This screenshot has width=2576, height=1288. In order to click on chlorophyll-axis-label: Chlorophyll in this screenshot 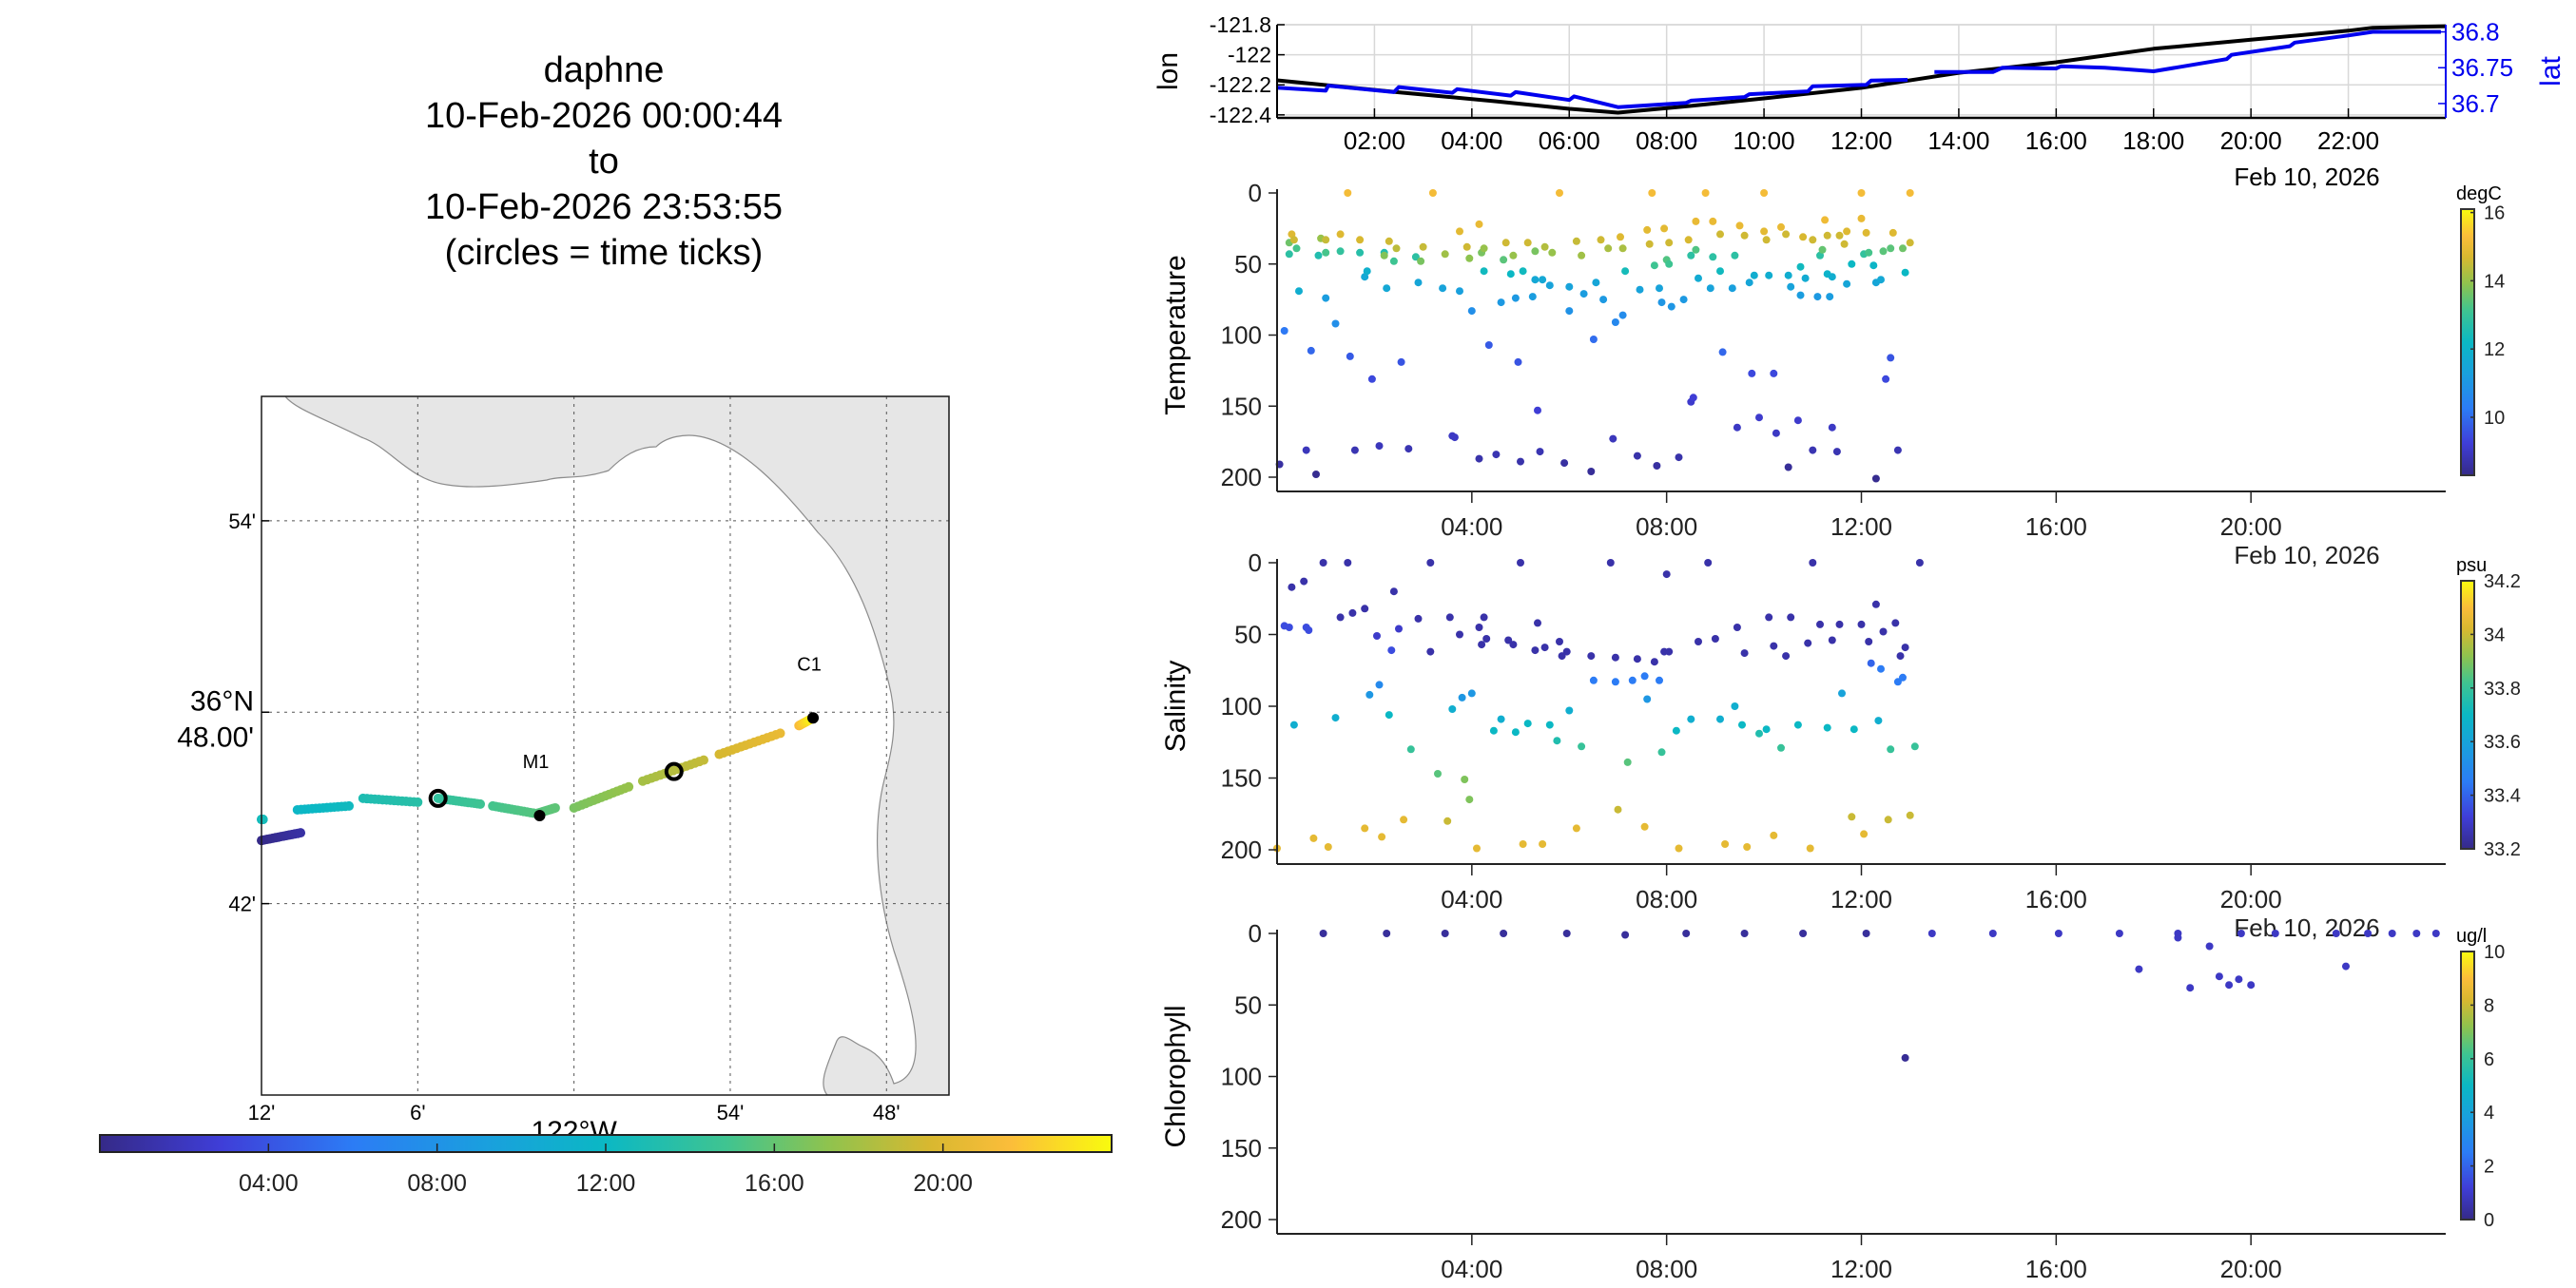, I will do `click(1175, 1076)`.